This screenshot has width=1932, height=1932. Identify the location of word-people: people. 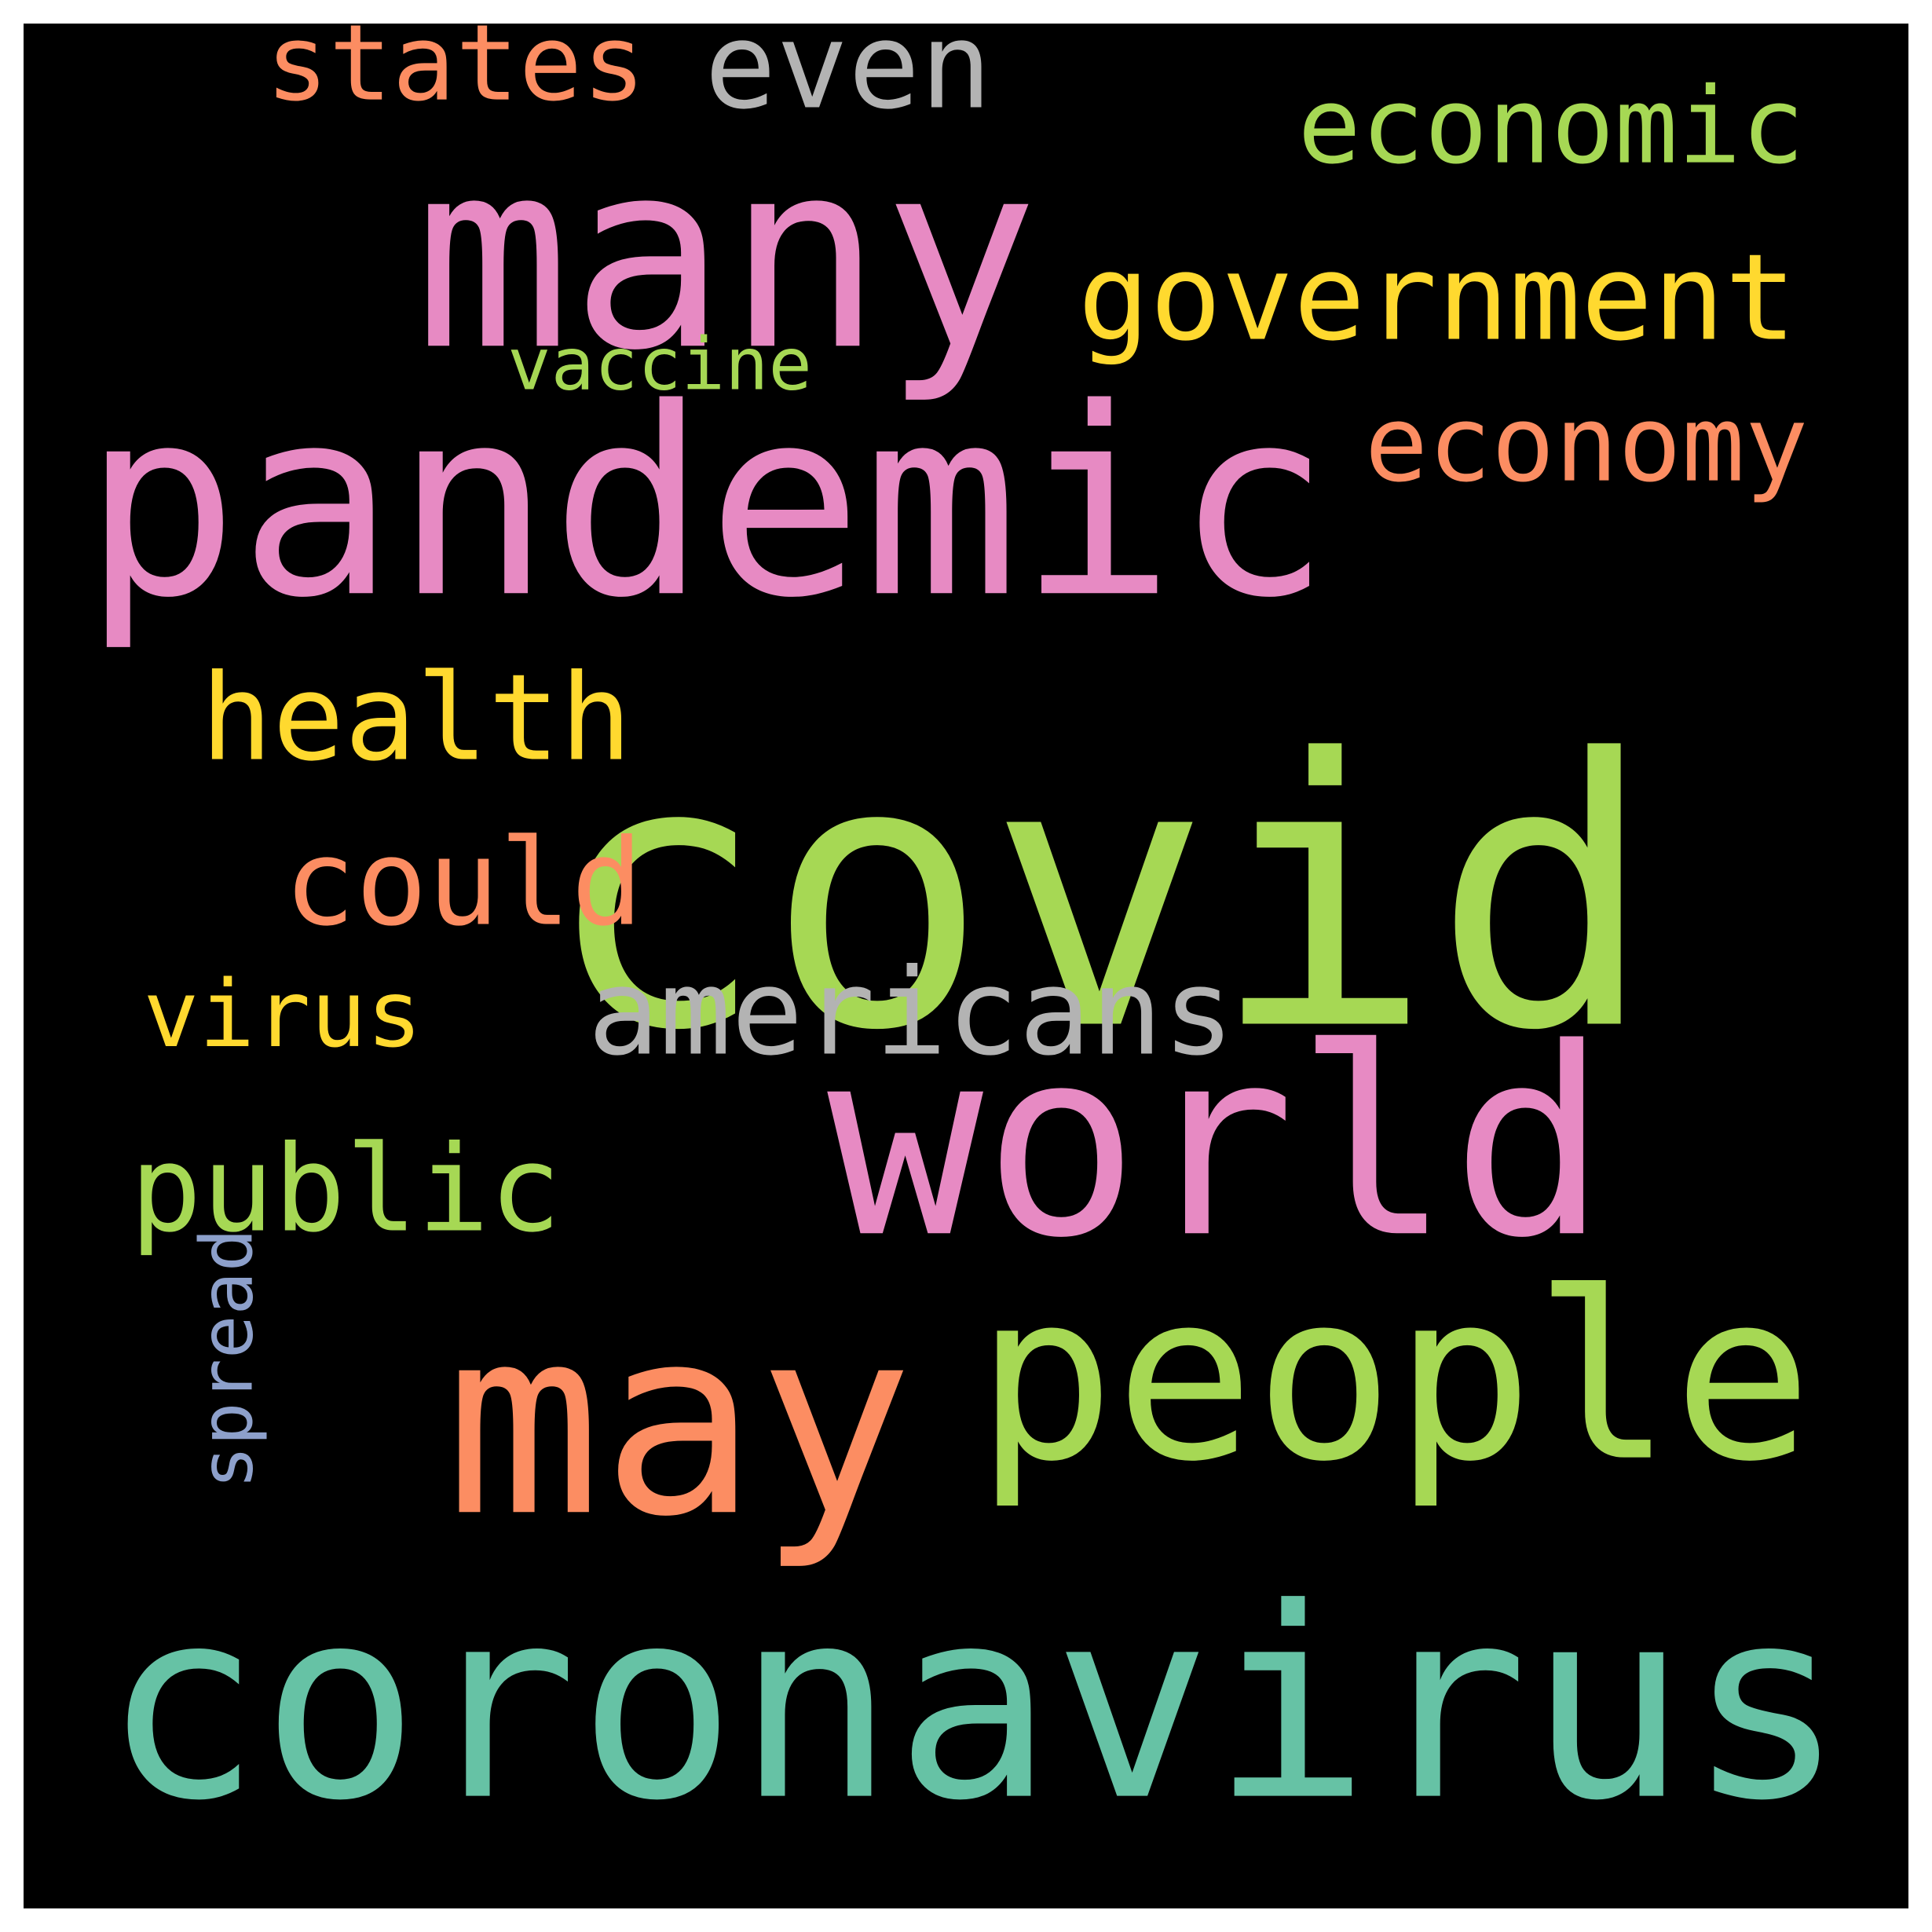
(1394, 1378).